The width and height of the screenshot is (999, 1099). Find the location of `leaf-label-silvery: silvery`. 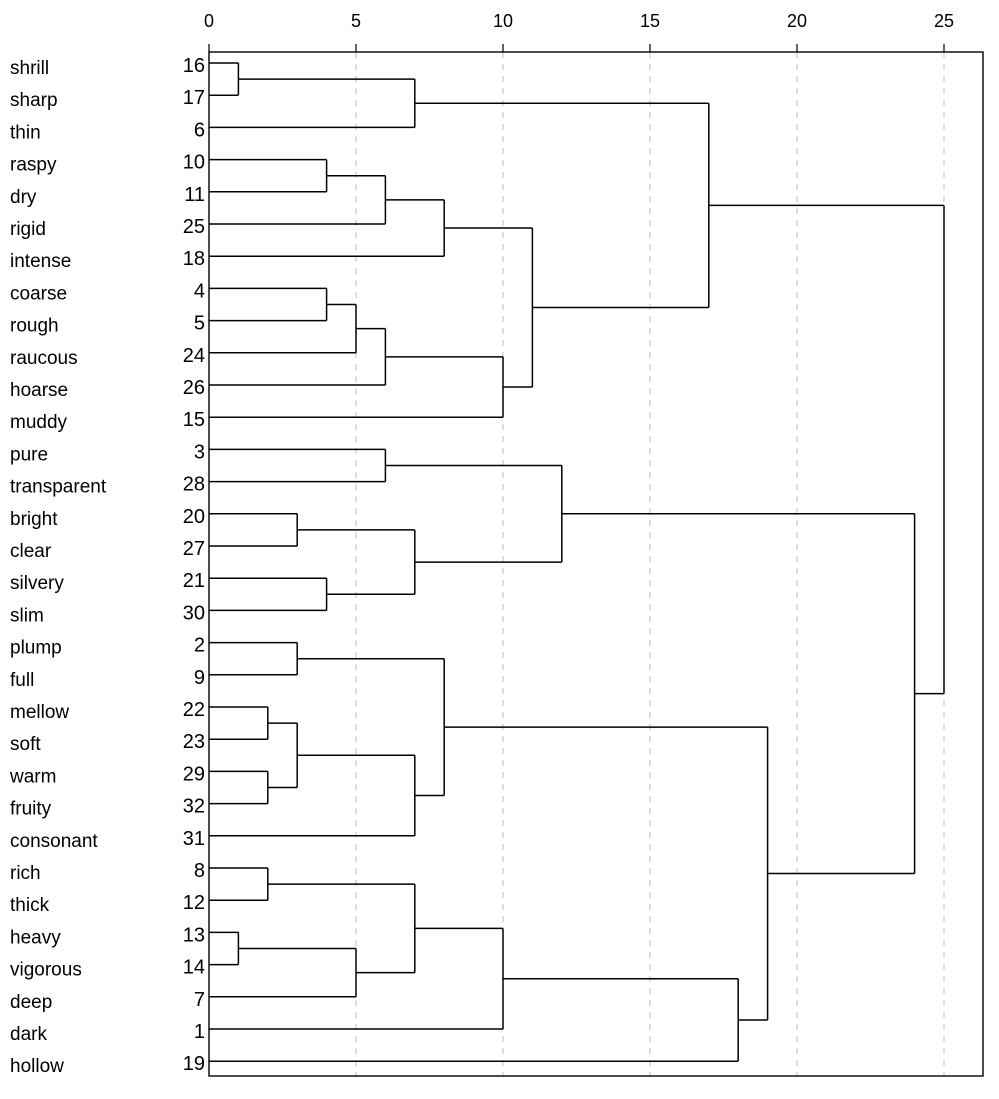

leaf-label-silvery: silvery is located at coordinates (37, 583).